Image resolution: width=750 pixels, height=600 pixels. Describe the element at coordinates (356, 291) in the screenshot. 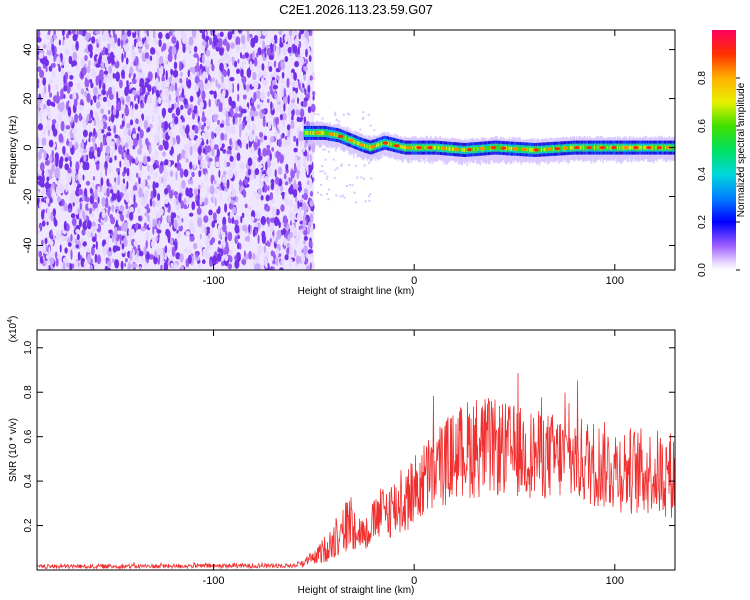

I see `spectrogram-x-label: Height of straight line (km)` at that location.